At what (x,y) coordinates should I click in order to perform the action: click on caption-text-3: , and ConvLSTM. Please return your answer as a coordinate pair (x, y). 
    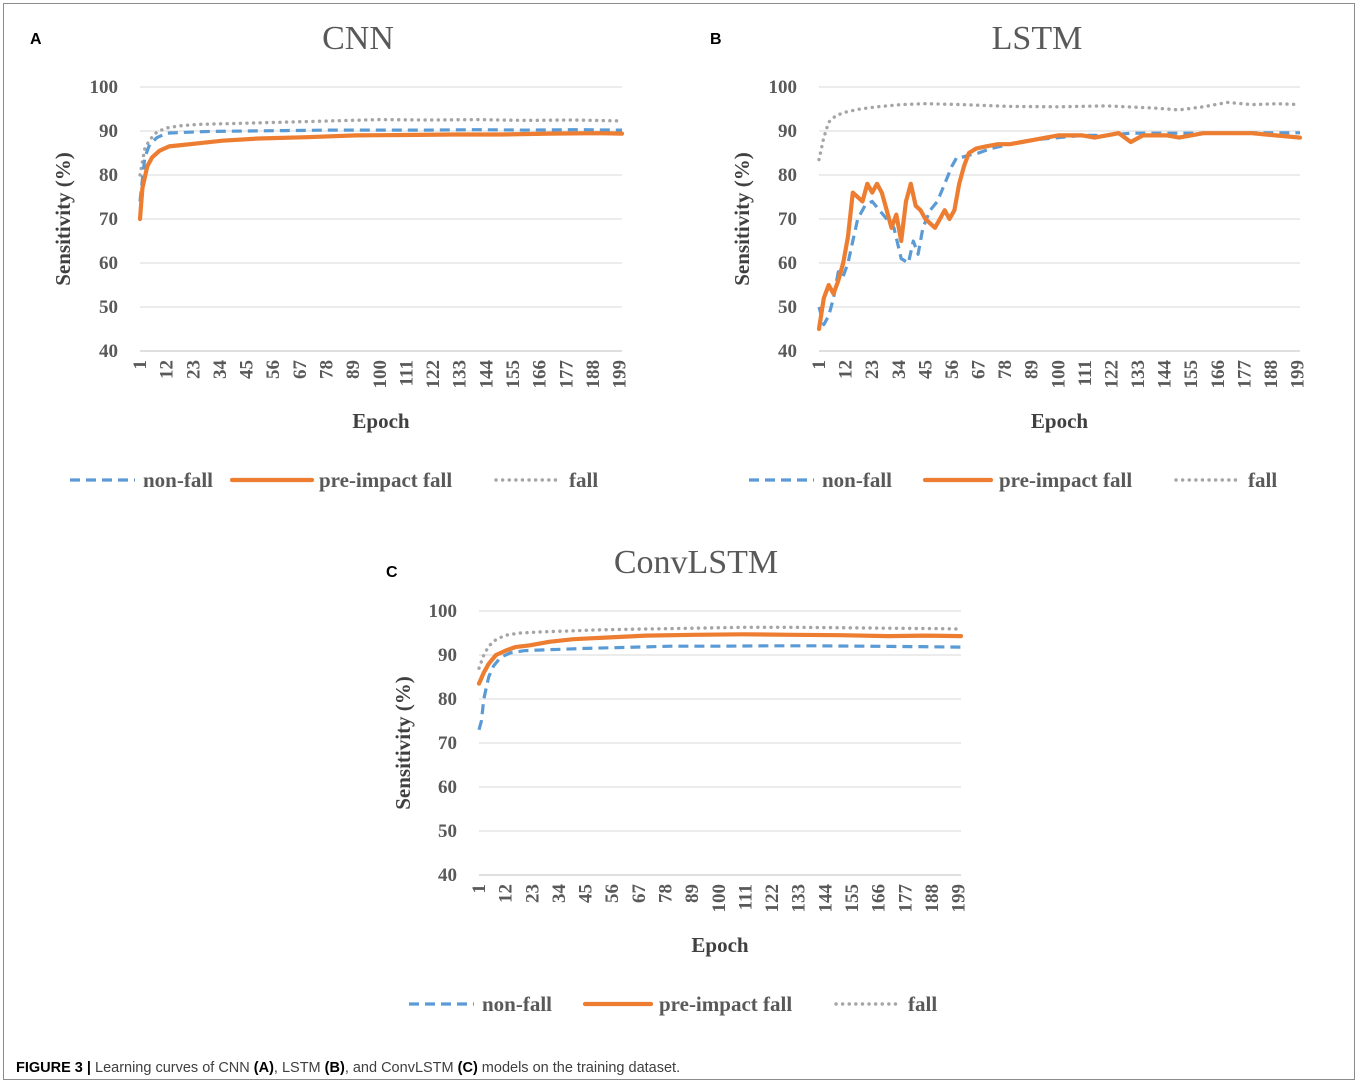
    Looking at the image, I should click on (401, 1068).